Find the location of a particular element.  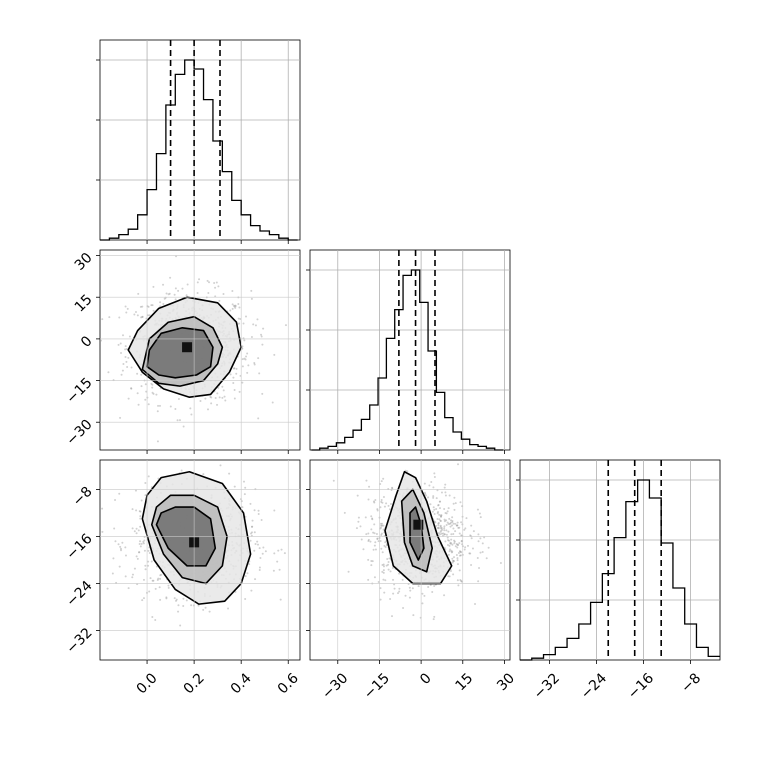

scatter-panel-0: 30 15 0 −15 −30 is located at coordinates (182, 351).